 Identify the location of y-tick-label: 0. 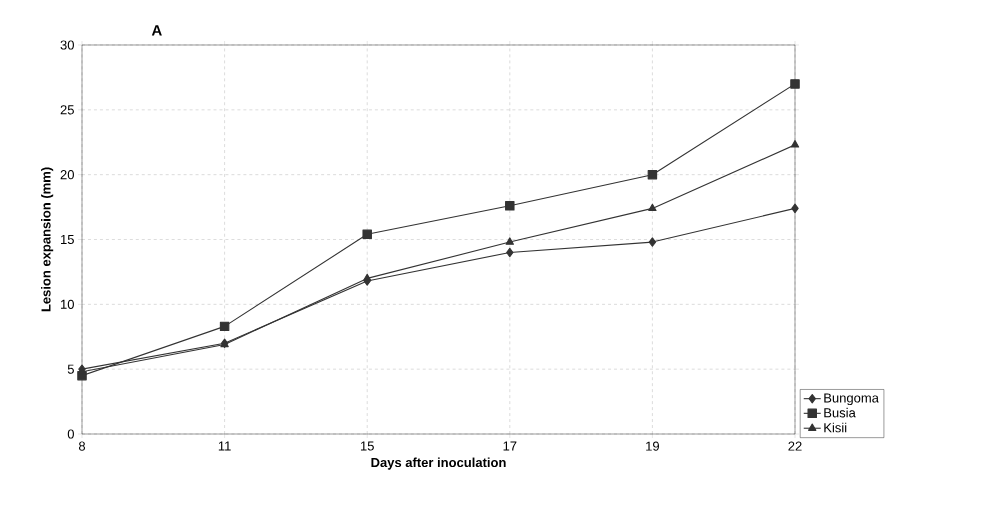
(70, 434).